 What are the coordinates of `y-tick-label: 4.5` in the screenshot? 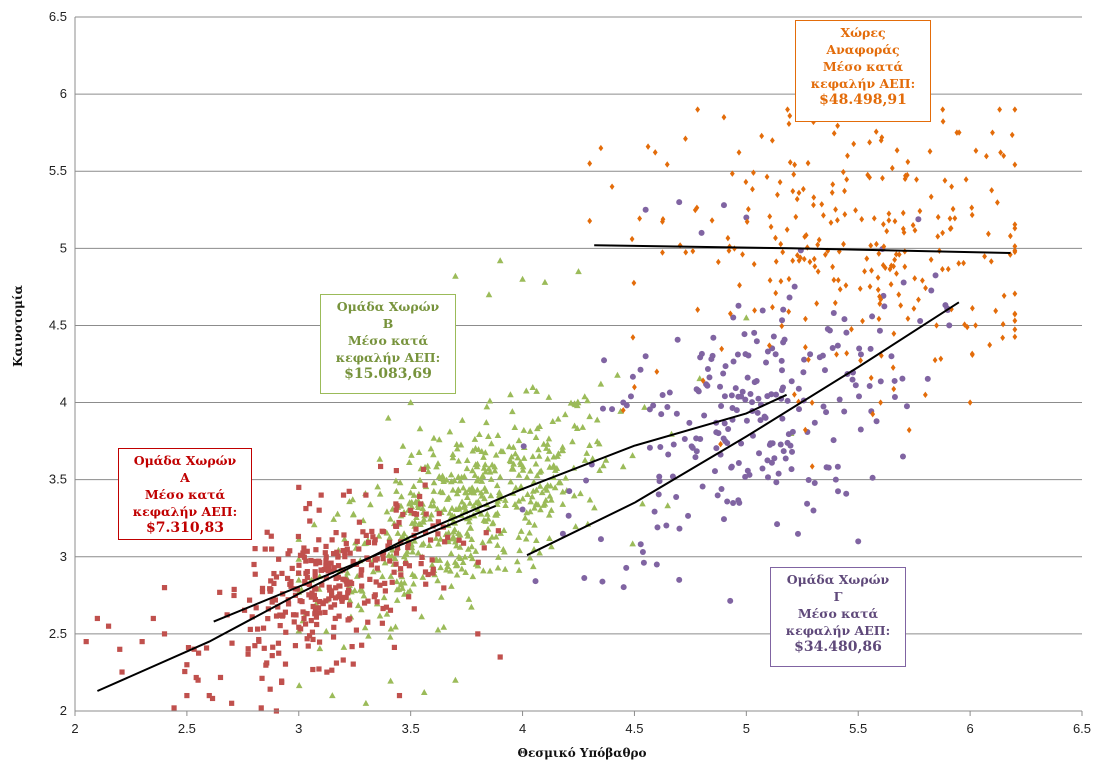 It's located at (58, 324).